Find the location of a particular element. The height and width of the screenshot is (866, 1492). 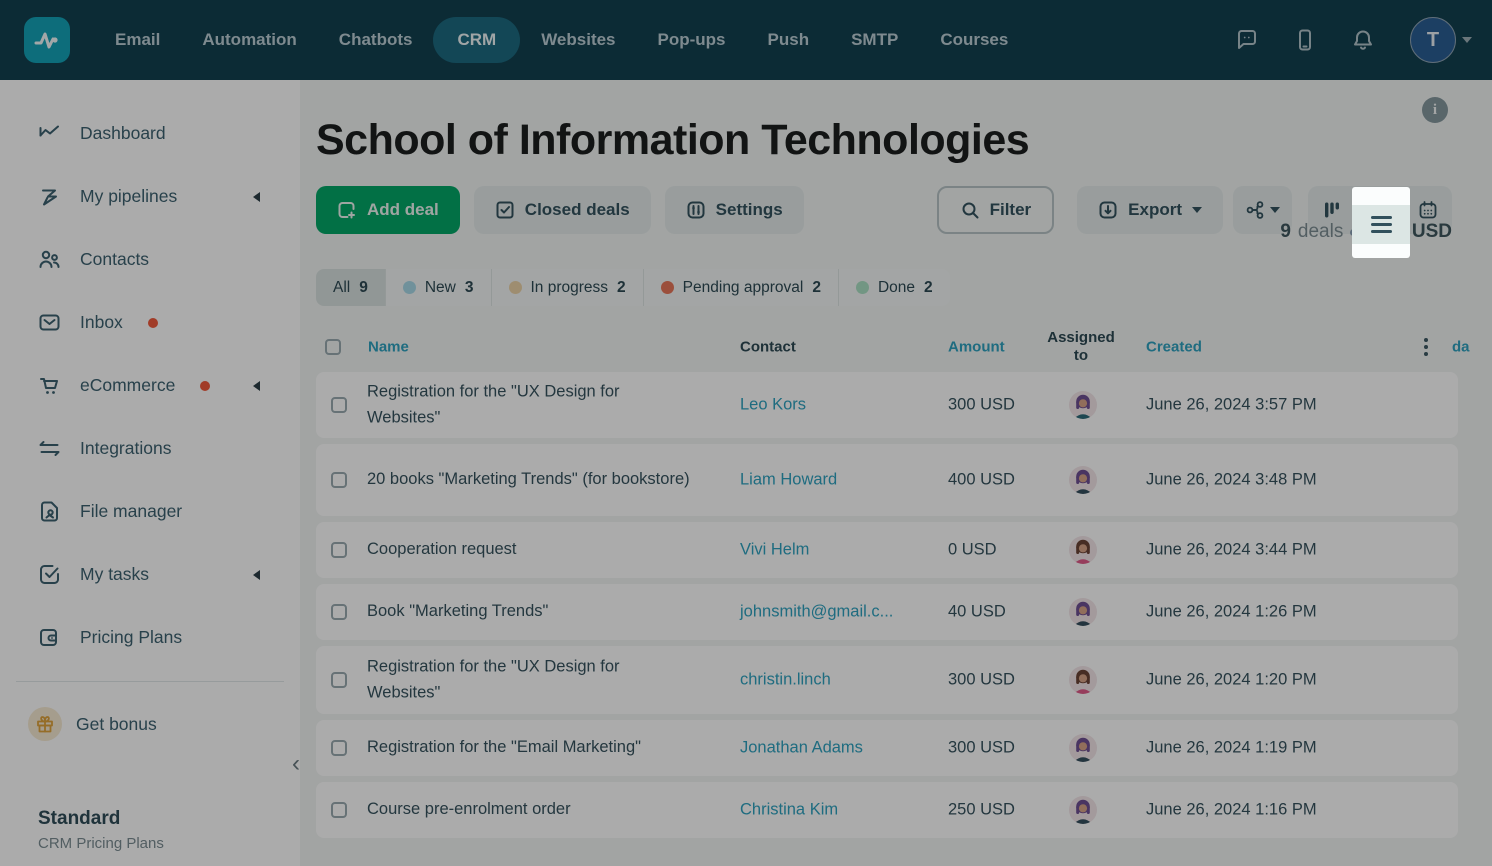

chevron-down-icon is located at coordinates (1197, 210).